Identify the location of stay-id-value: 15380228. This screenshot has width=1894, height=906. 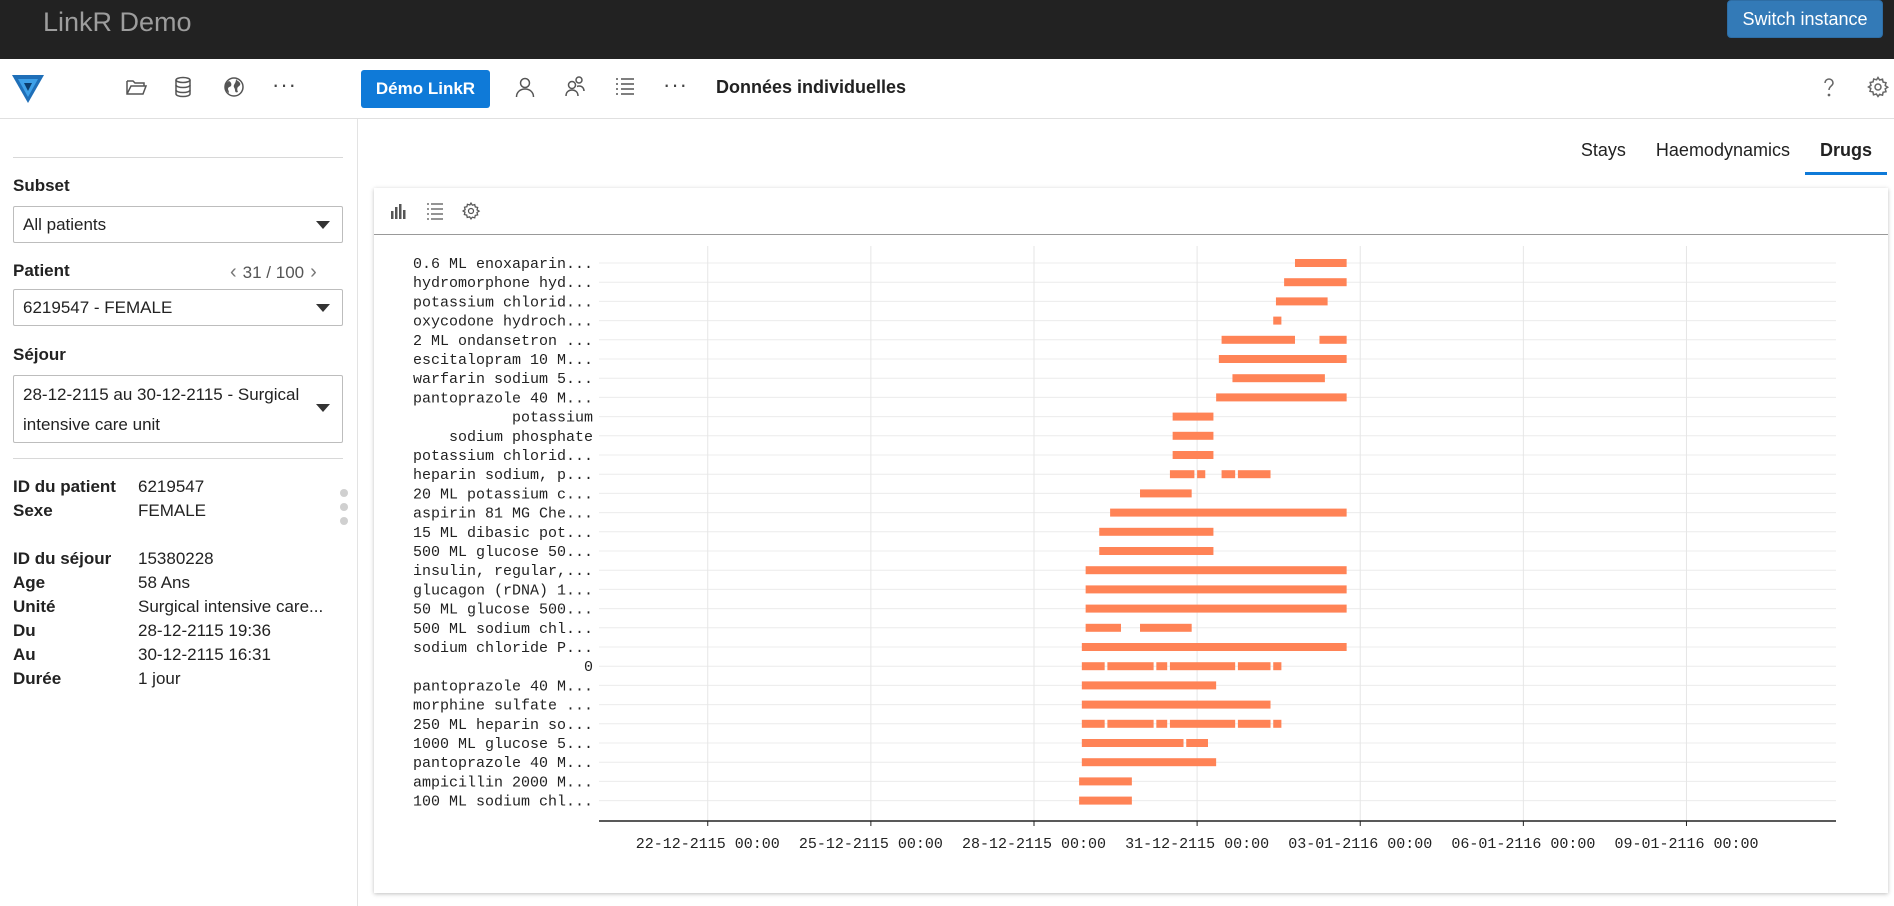
(176, 558).